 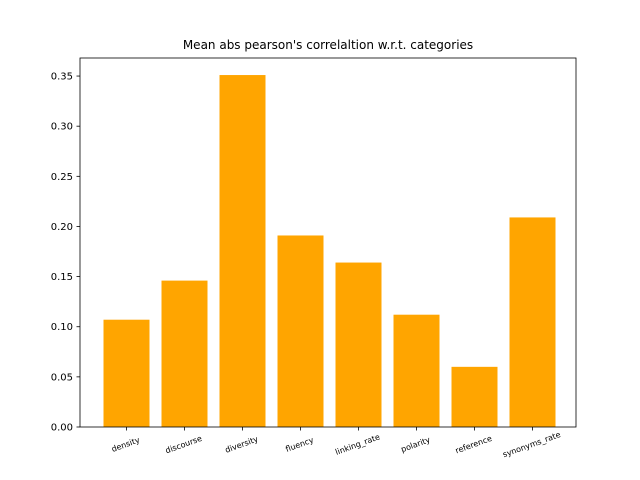 What do you see at coordinates (62, 428) in the screenshot?
I see `y-tick-label: 0.00` at bounding box center [62, 428].